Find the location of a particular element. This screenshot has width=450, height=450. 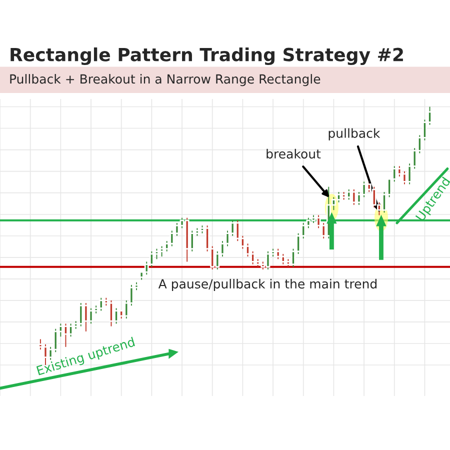

chart-title: Rectangle Pattern Trading Strategy #2 is located at coordinates (206, 56).